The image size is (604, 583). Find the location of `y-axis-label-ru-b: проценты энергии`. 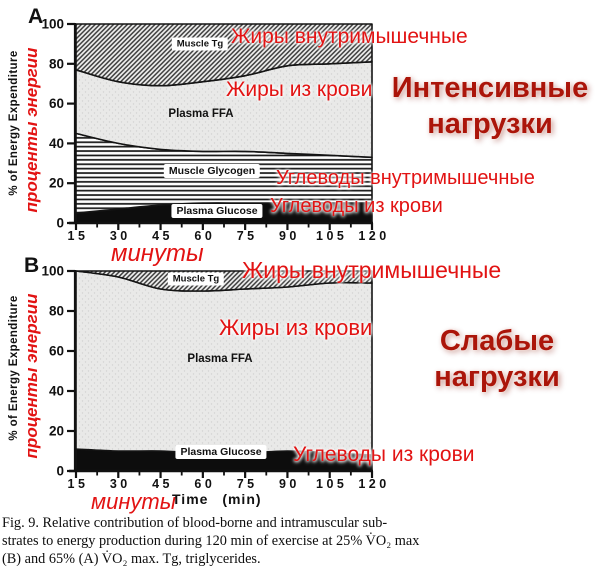

y-axis-label-ru-b: проценты энергии is located at coordinates (31, 376).